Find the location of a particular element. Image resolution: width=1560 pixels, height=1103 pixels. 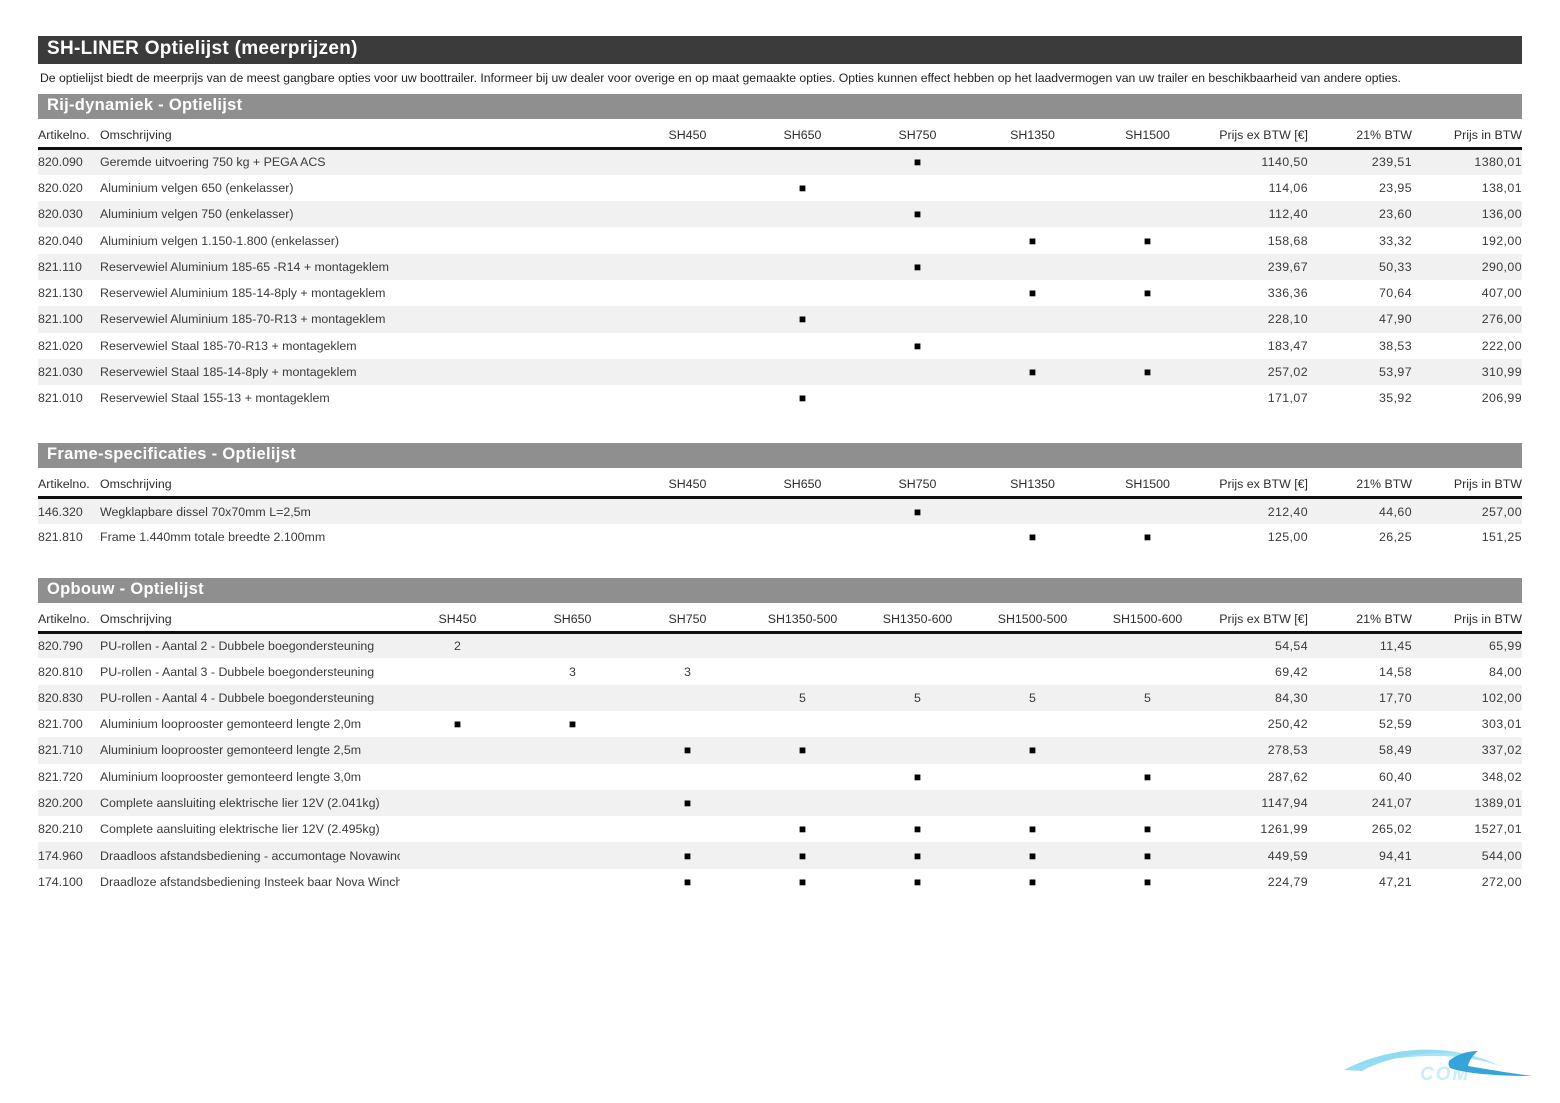

btw-amount-cell: 26,25 is located at coordinates (1395, 537).